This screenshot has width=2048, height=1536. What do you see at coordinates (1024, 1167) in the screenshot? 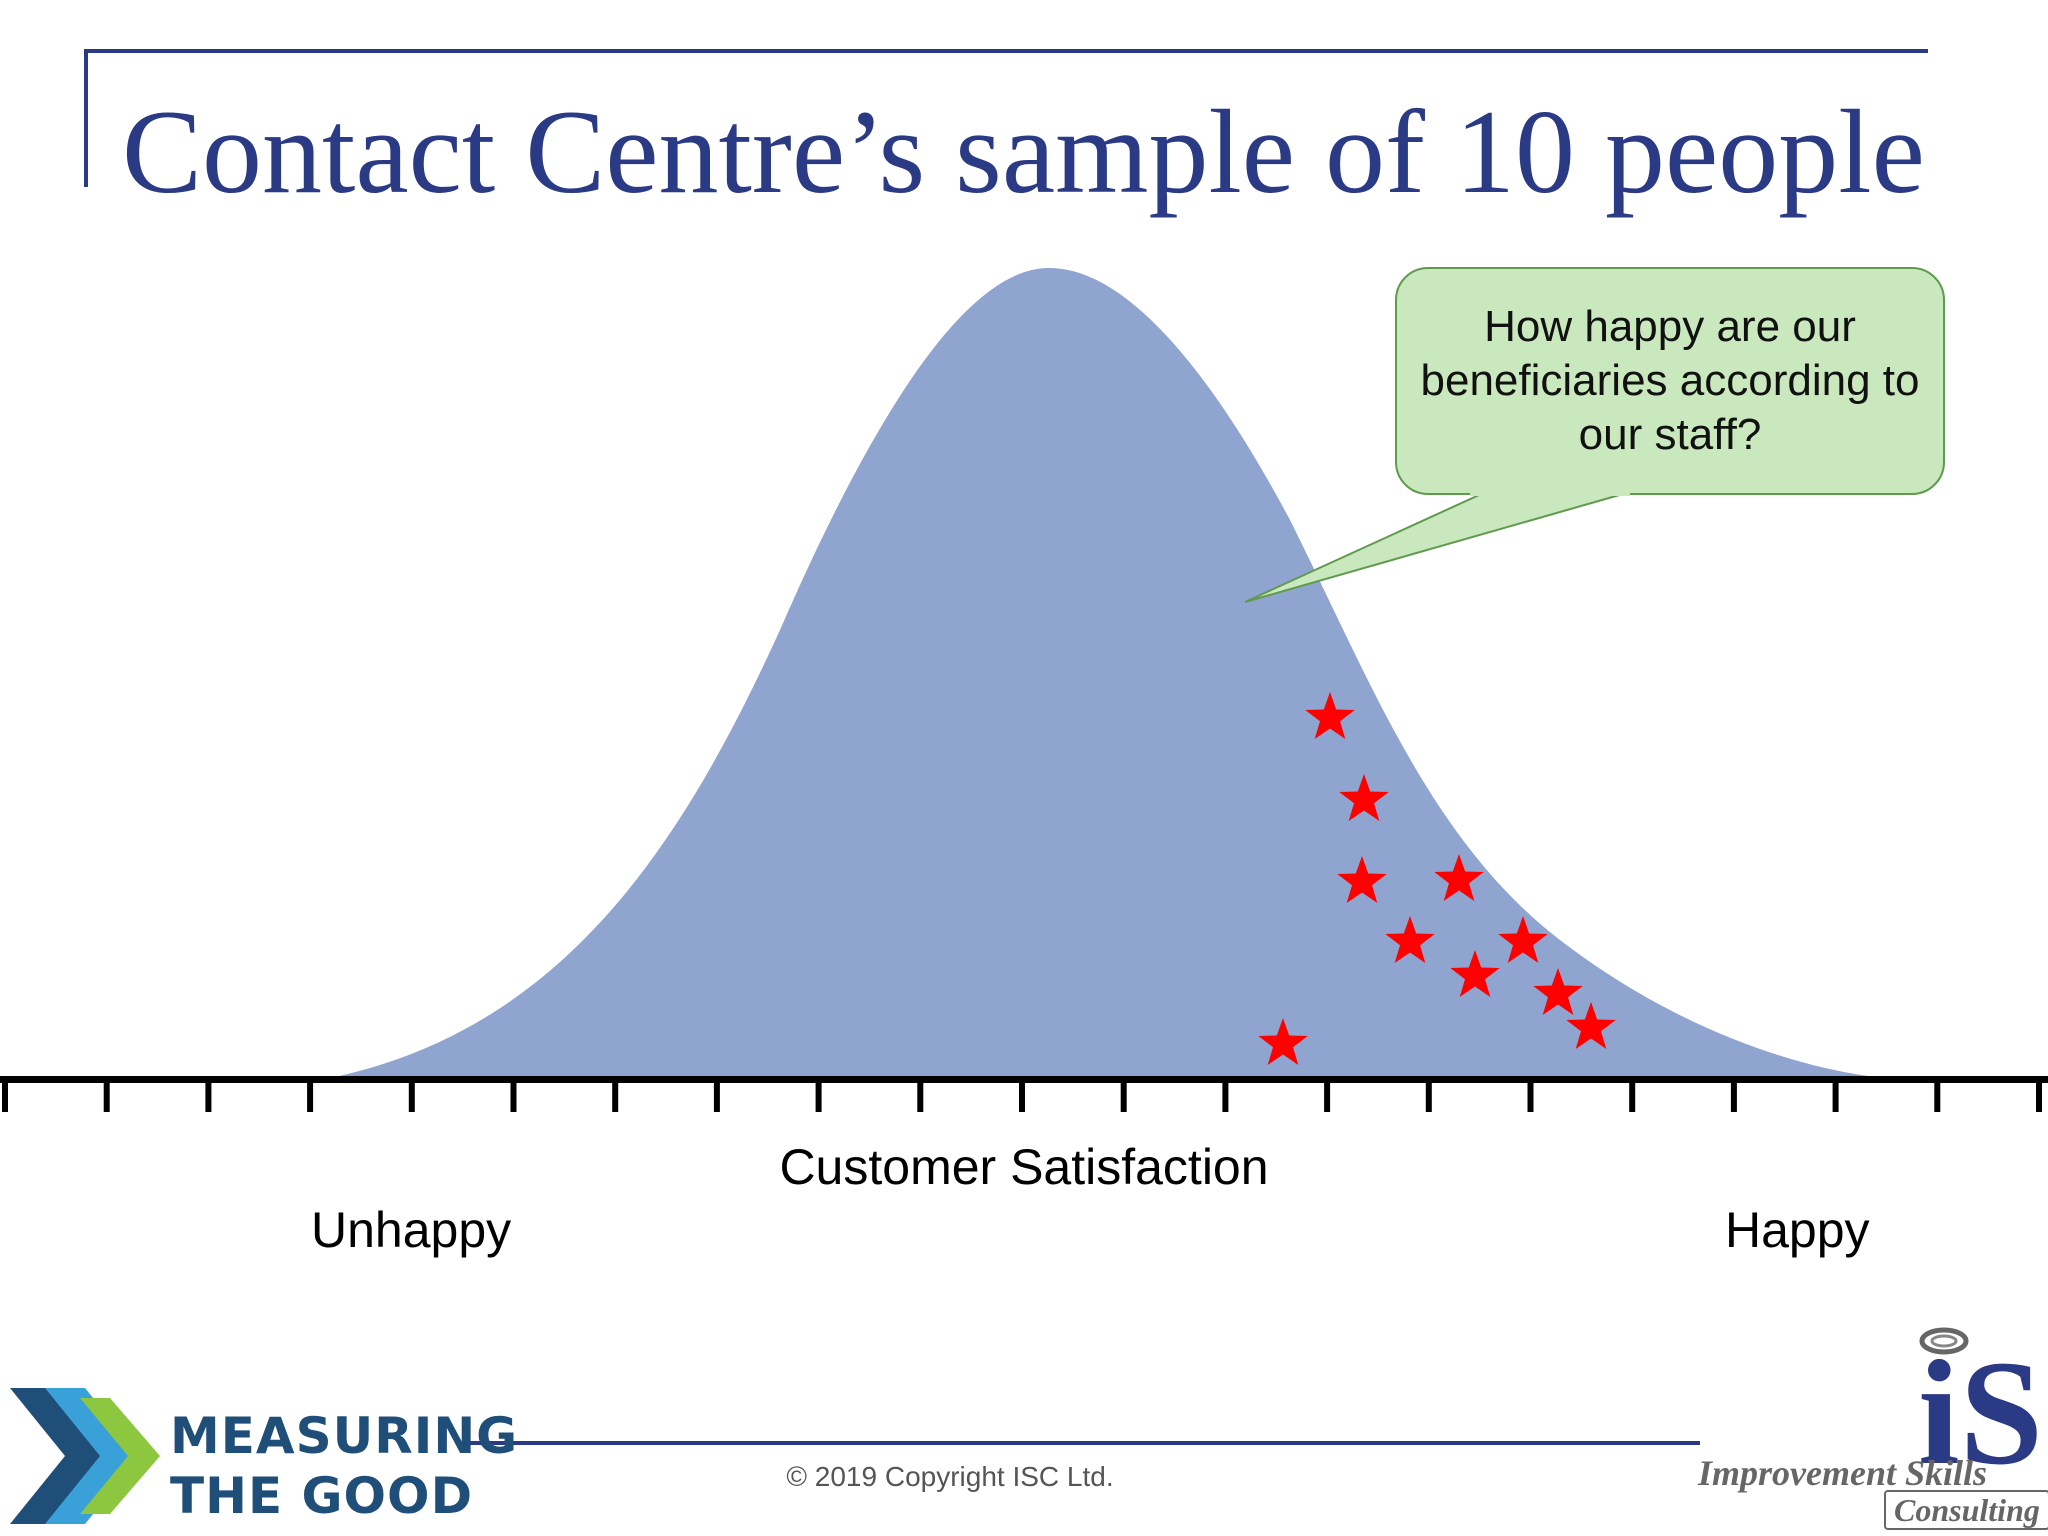
I see `axis-caption: Customer Satisfaction` at bounding box center [1024, 1167].